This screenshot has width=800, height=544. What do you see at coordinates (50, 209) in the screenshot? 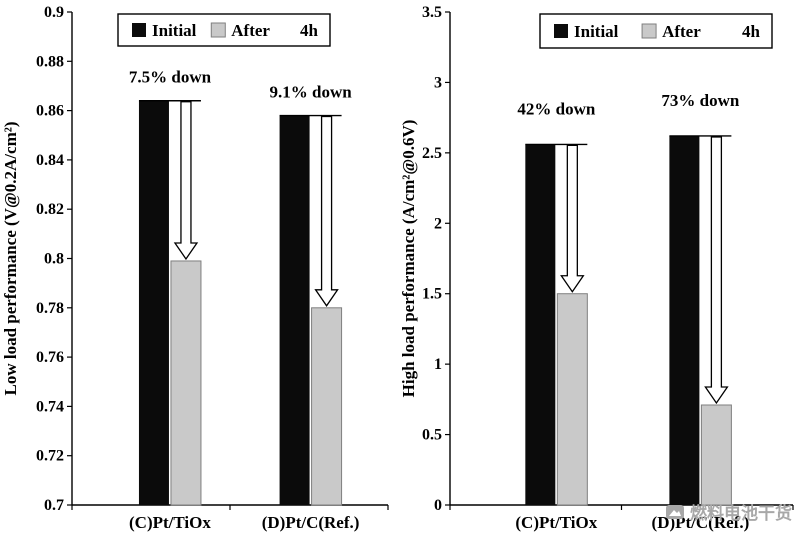
I see `y-tick-label: 0.82` at bounding box center [50, 209].